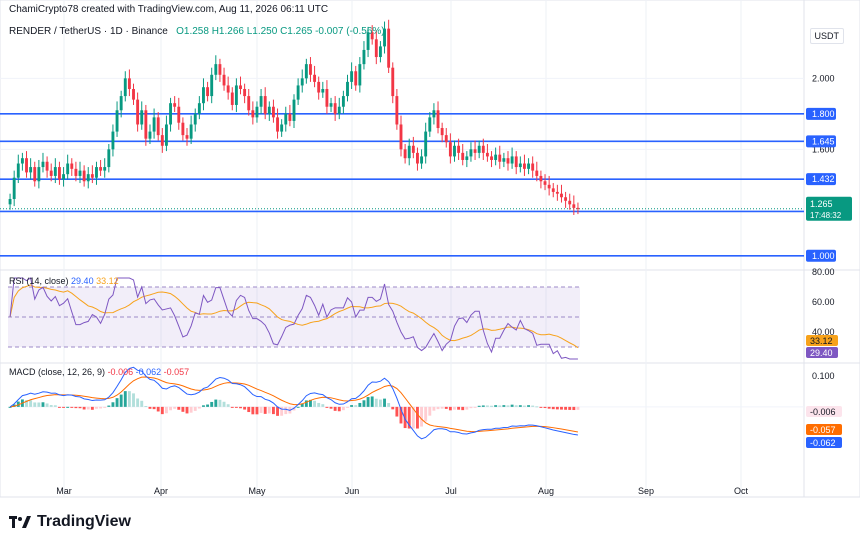 This screenshot has height=548, width=860. What do you see at coordinates (826, 36) in the screenshot?
I see `currency-label: USDT` at bounding box center [826, 36].